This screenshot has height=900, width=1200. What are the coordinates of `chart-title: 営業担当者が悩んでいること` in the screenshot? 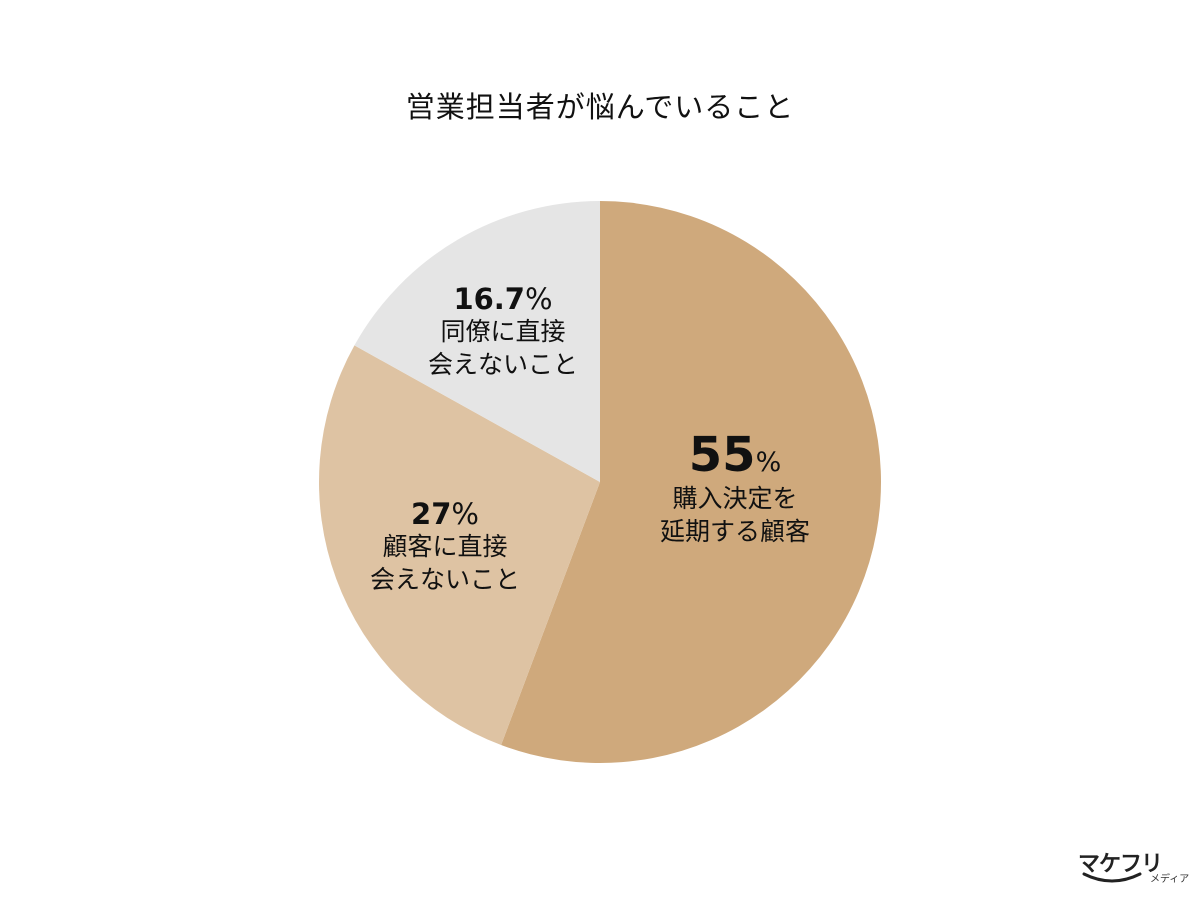 It's located at (600, 107).